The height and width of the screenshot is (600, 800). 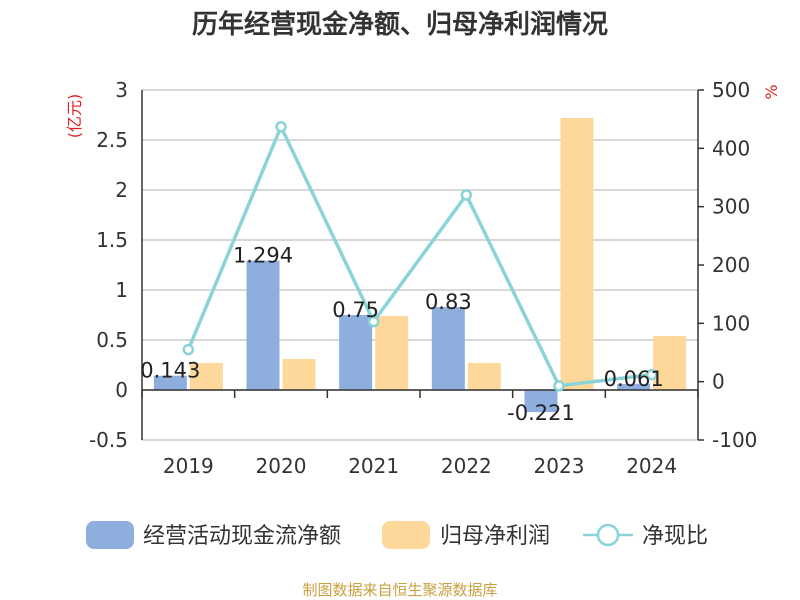 I want to click on left-tick-label: -0.5, so click(x=108, y=440).